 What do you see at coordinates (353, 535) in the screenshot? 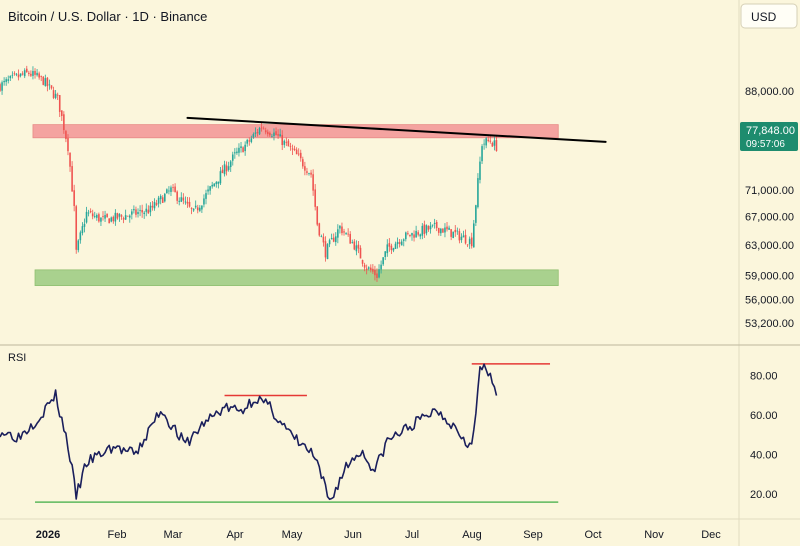
I see `time-axis-label: Jun` at bounding box center [353, 535].